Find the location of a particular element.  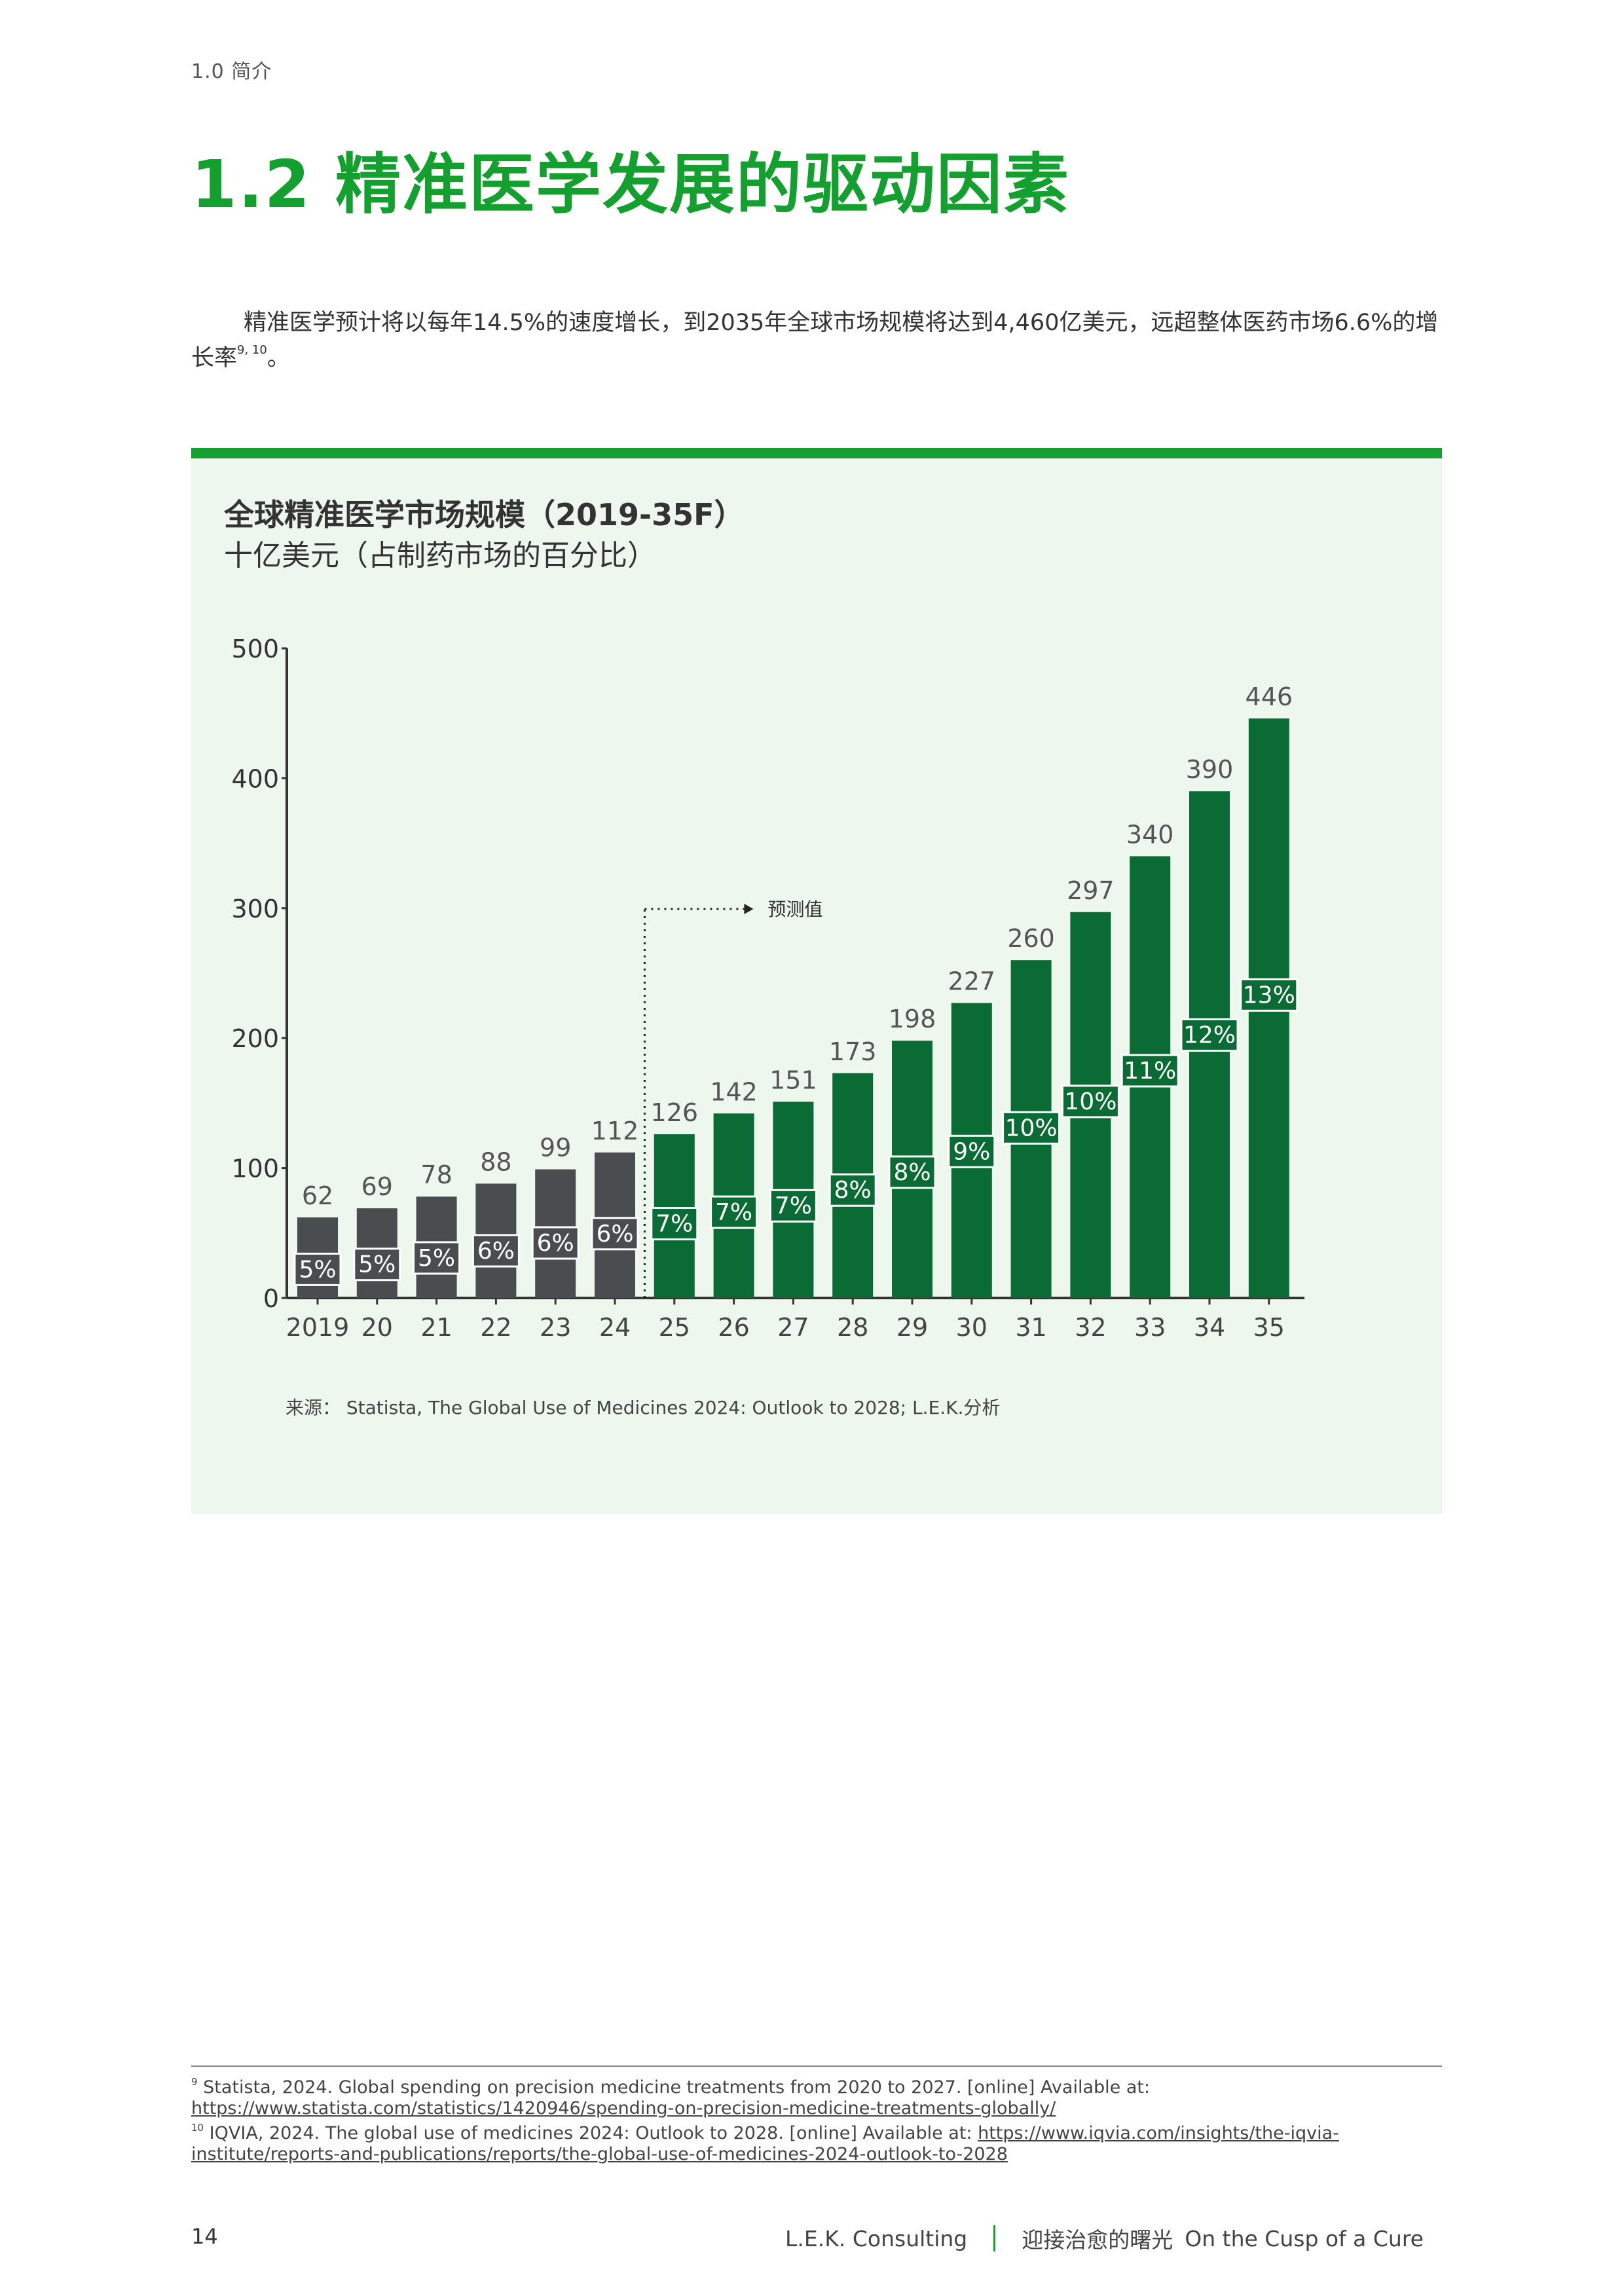

value-label: 227 is located at coordinates (972, 982).